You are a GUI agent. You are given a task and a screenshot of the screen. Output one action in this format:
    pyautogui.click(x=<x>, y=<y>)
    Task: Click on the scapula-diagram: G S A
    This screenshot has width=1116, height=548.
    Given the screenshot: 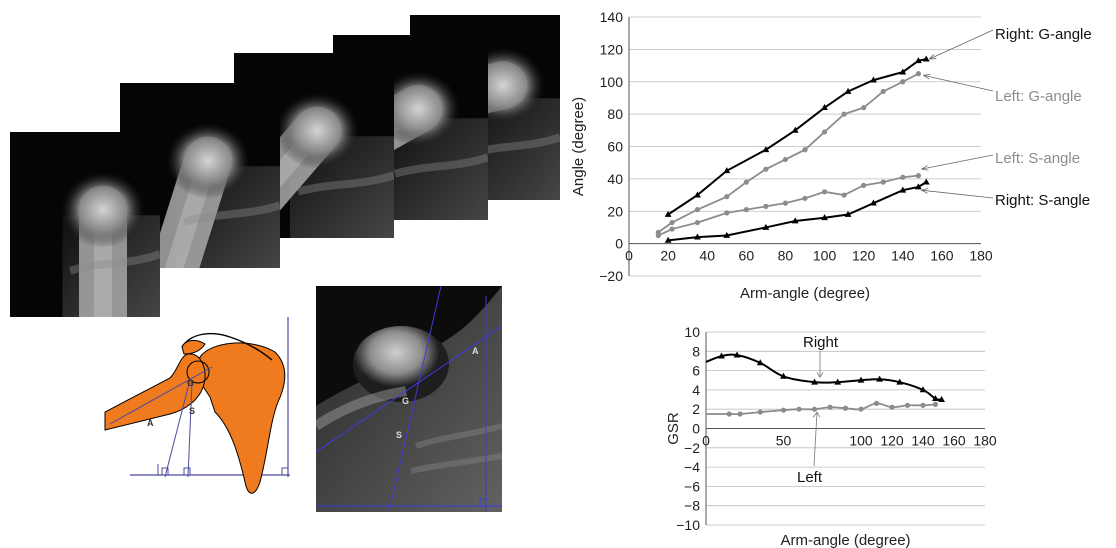 What is the action you would take?
    pyautogui.click(x=197, y=405)
    